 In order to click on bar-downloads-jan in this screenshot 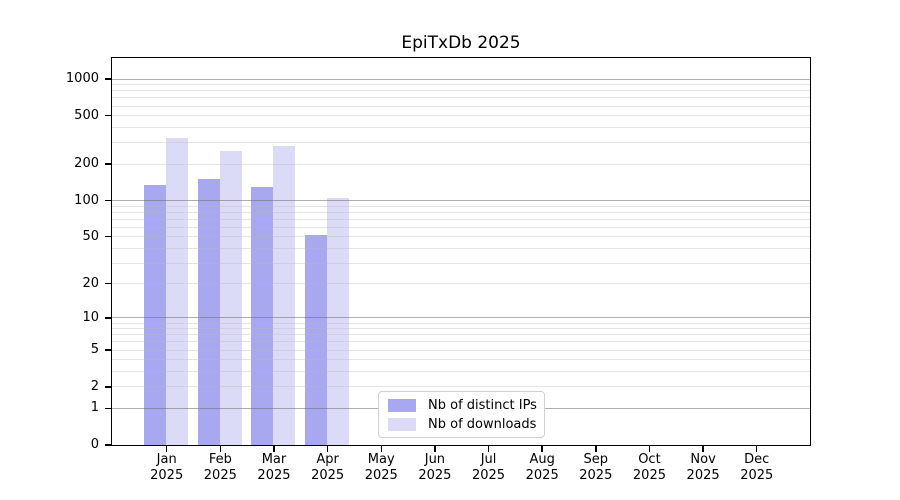, I will do `click(177, 291)`.